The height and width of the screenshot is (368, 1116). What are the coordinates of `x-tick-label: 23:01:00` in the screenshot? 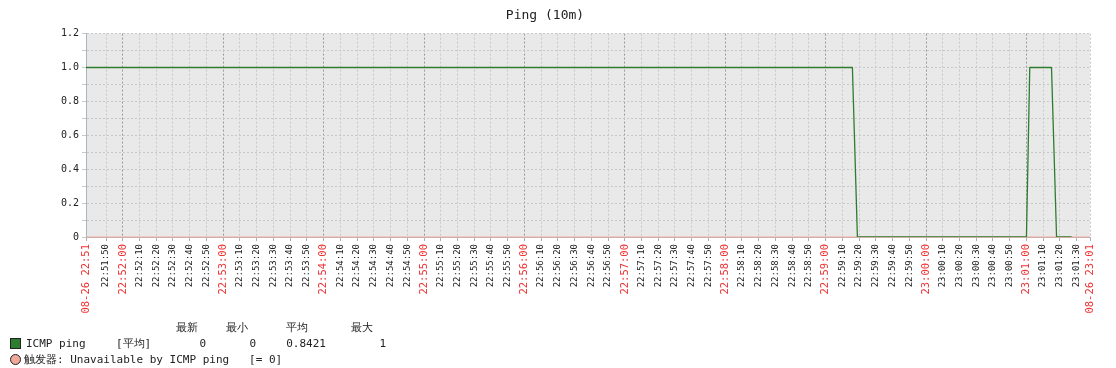 It's located at (1025, 269).